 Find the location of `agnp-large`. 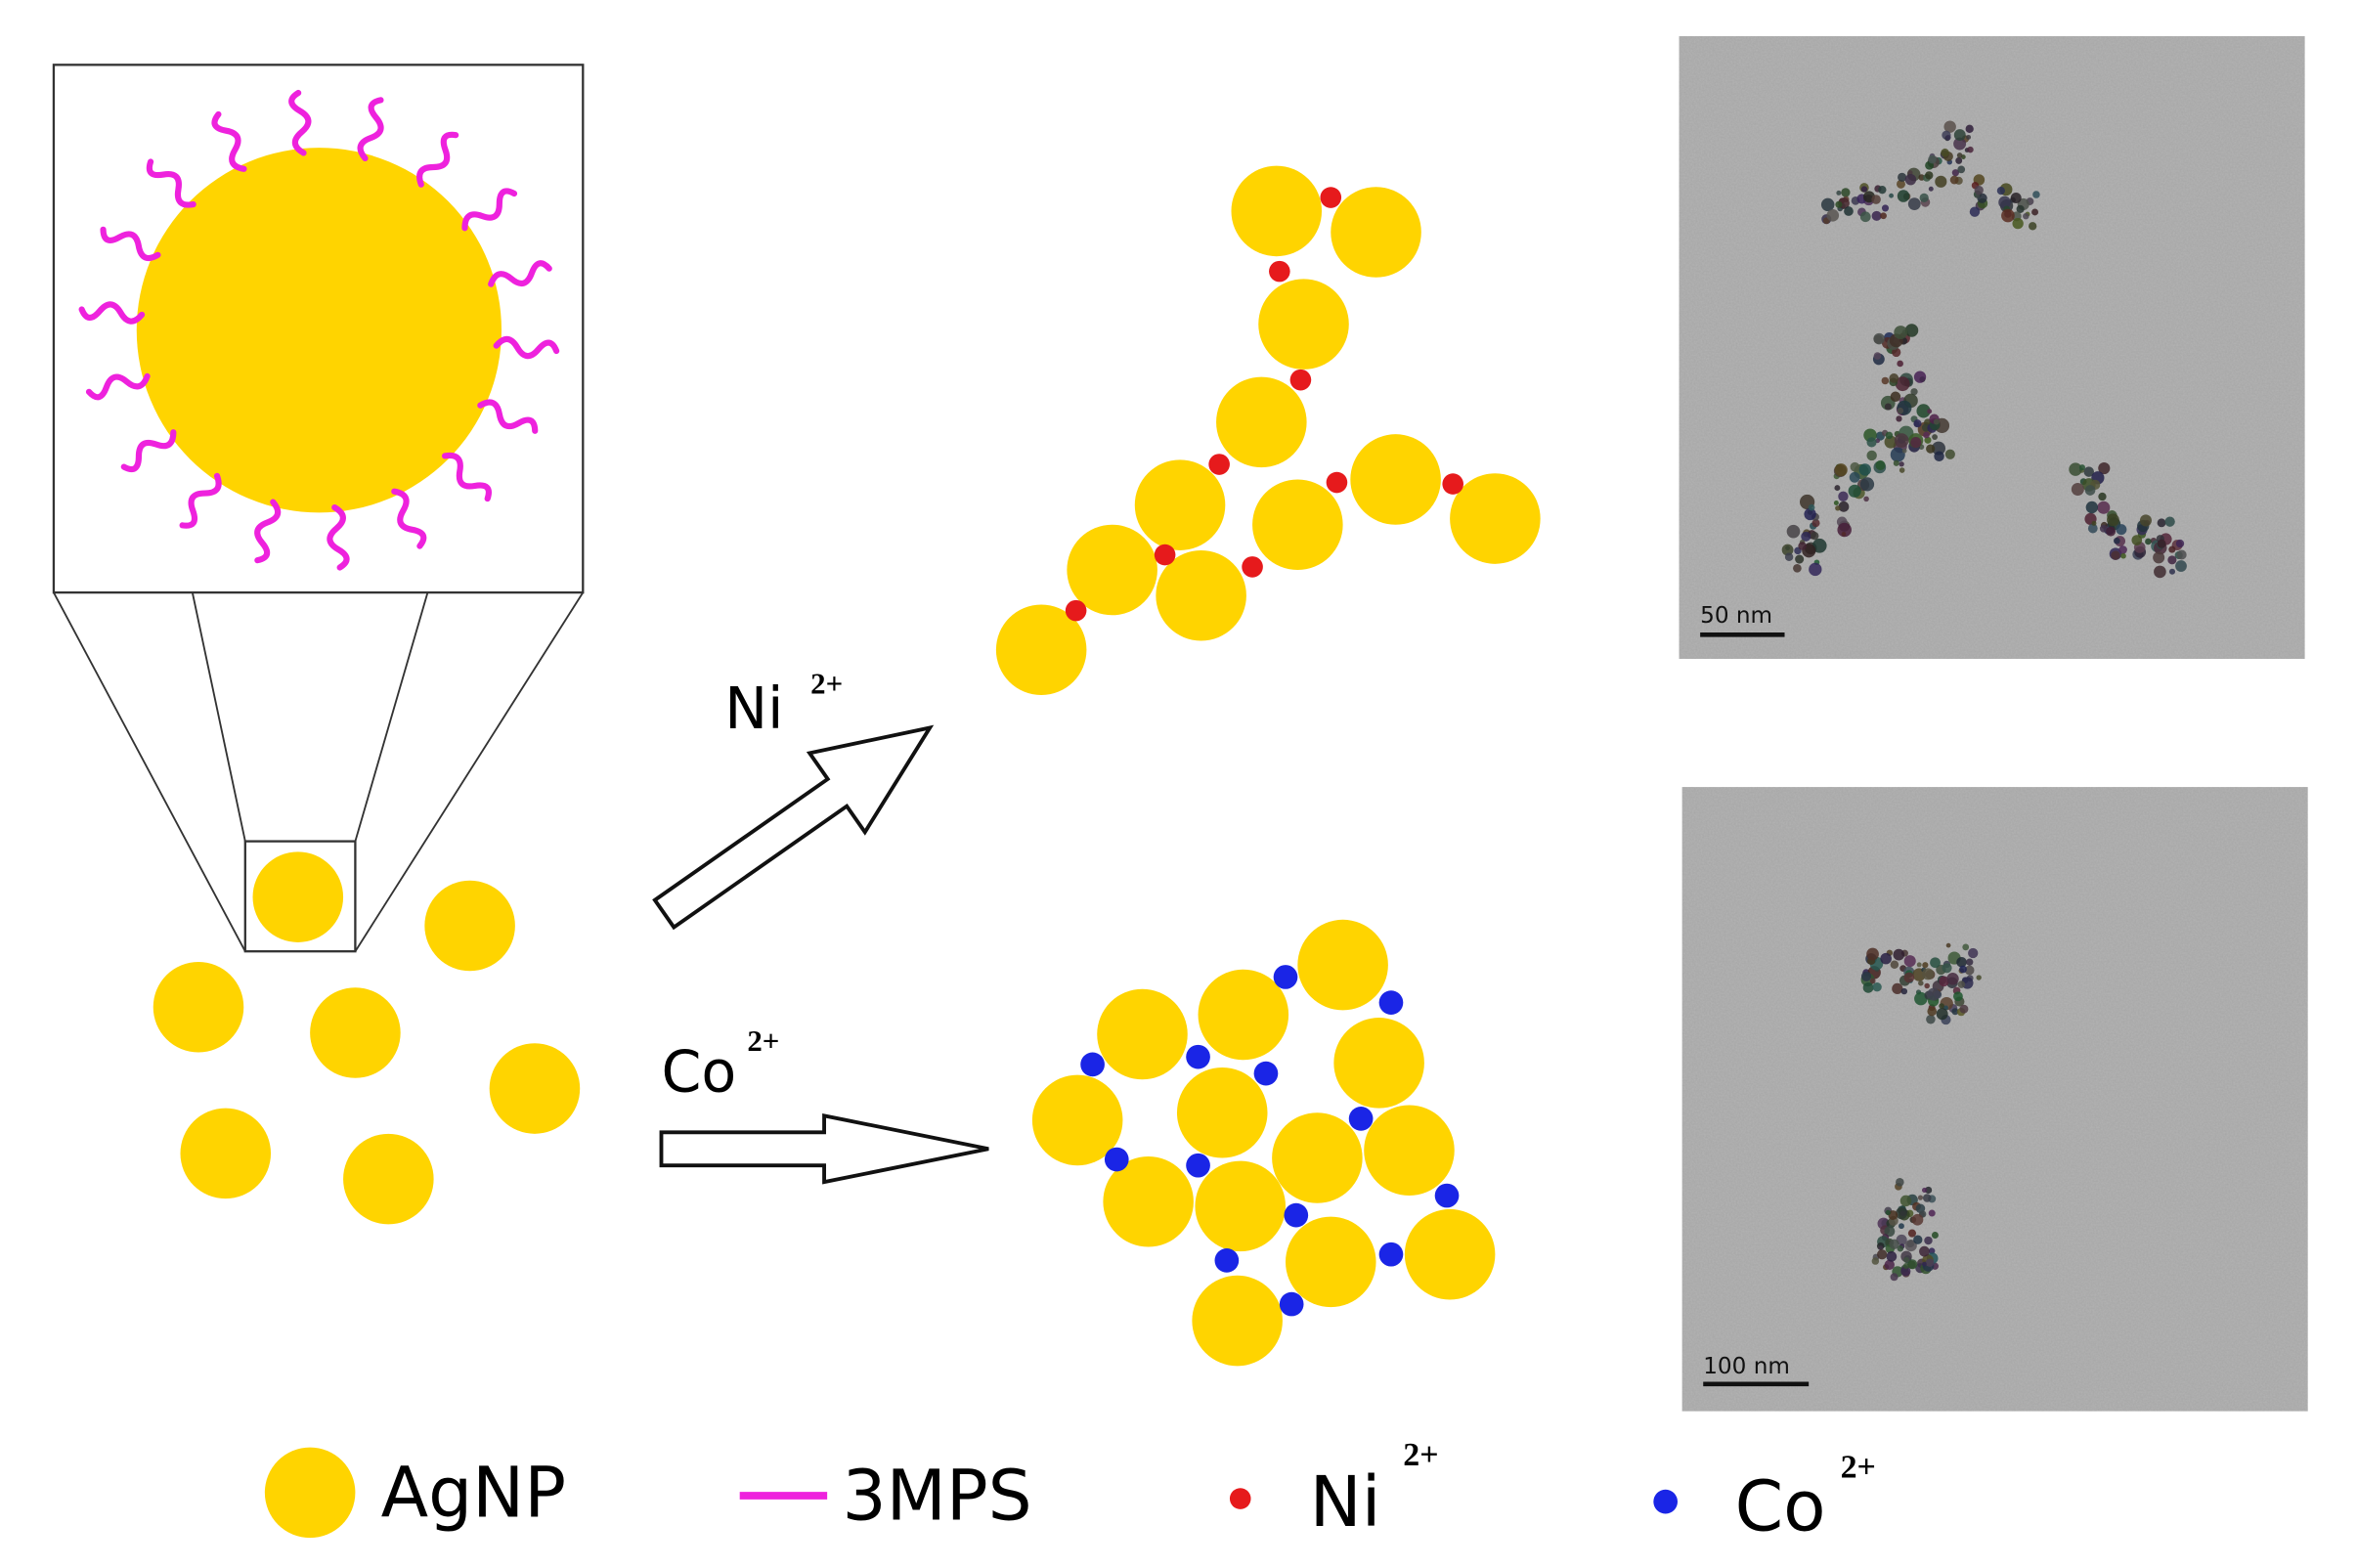

agnp-large is located at coordinates (319, 331).